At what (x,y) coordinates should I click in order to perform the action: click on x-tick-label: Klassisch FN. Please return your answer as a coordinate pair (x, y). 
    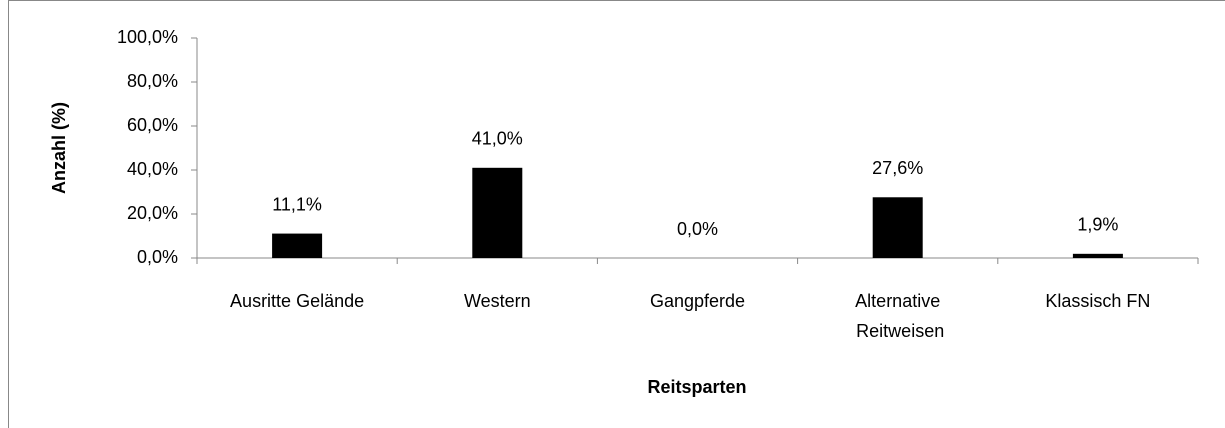
    Looking at the image, I should click on (1097, 301).